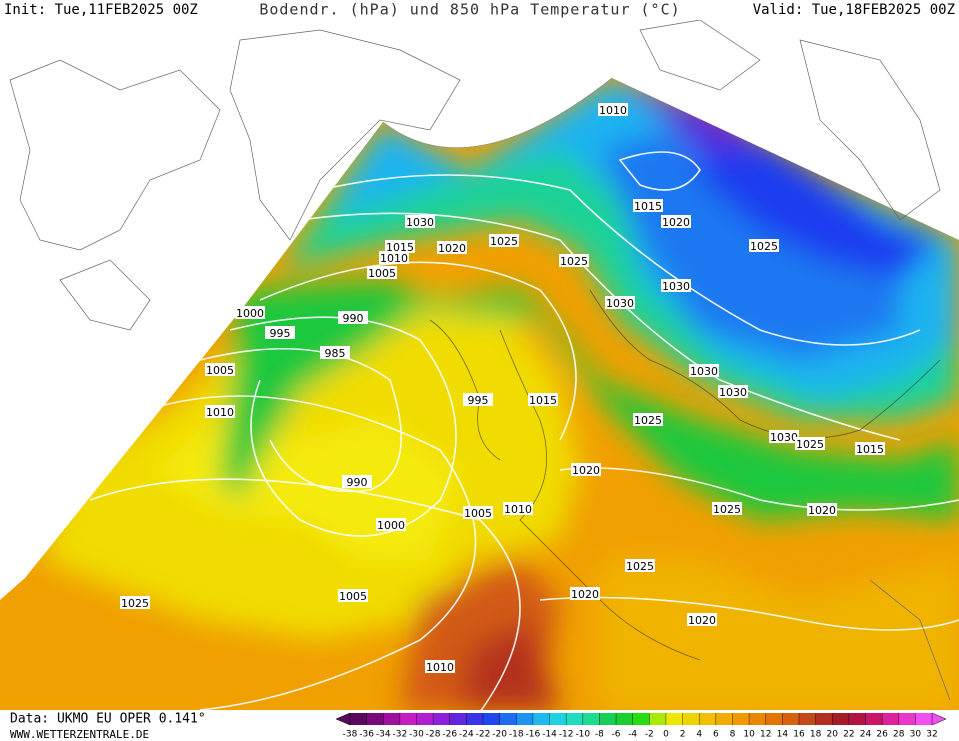 The width and height of the screenshot is (959, 741). I want to click on colorbar-label: 2, so click(683, 735).